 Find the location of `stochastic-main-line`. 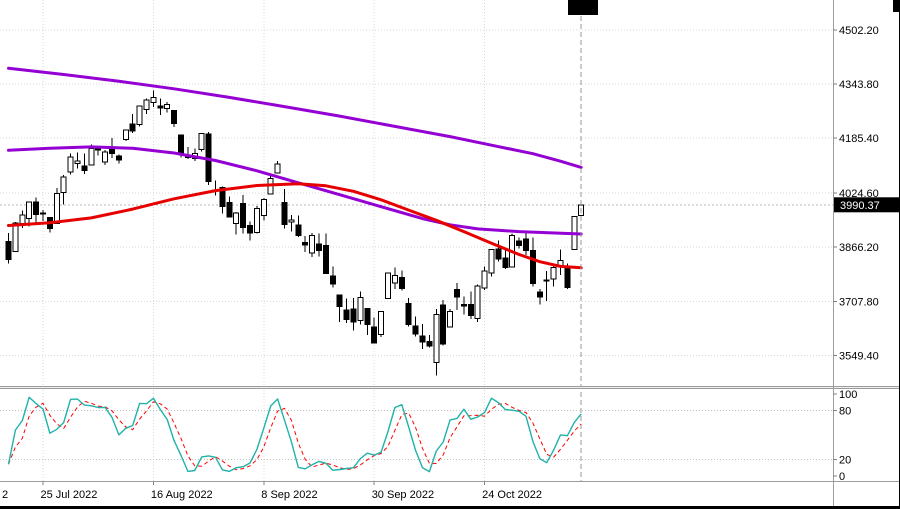

stochastic-main-line is located at coordinates (294, 434).